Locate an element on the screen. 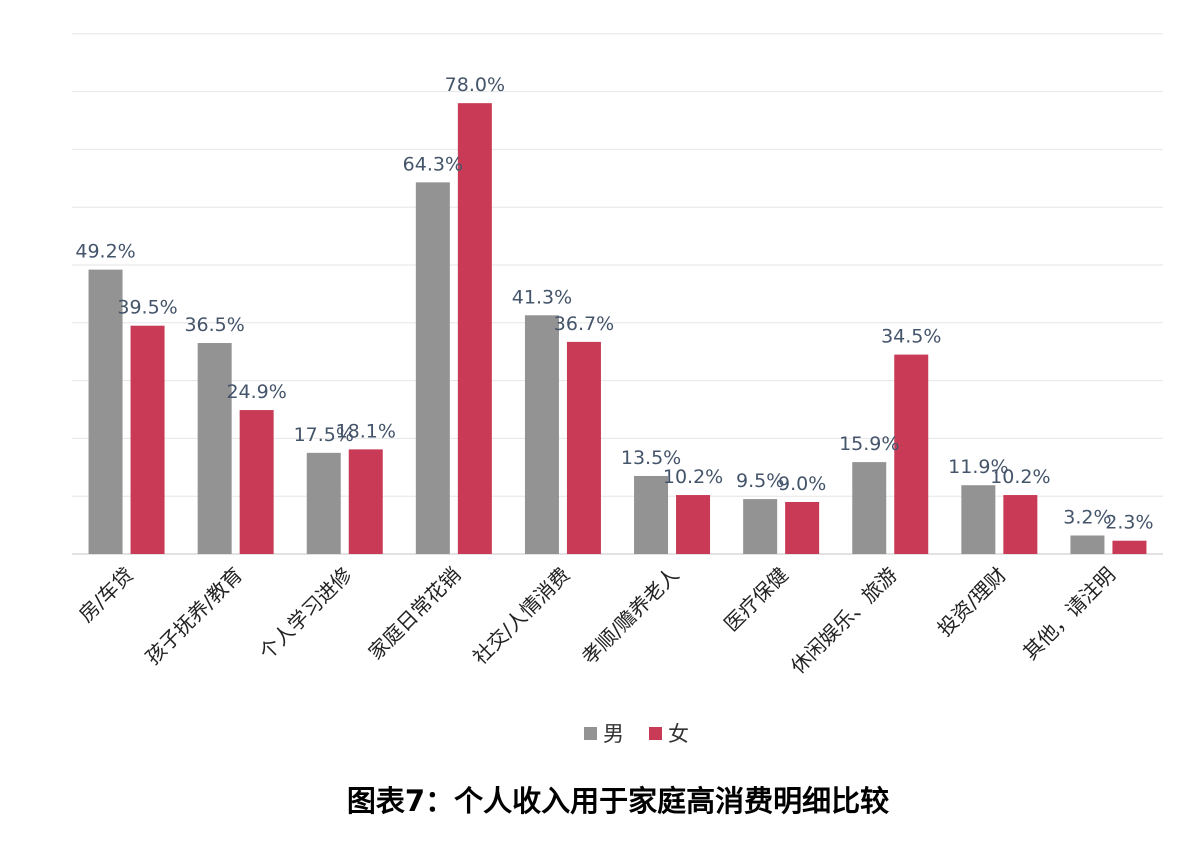 The image size is (1200, 844). data-label: 64.3% is located at coordinates (433, 164).